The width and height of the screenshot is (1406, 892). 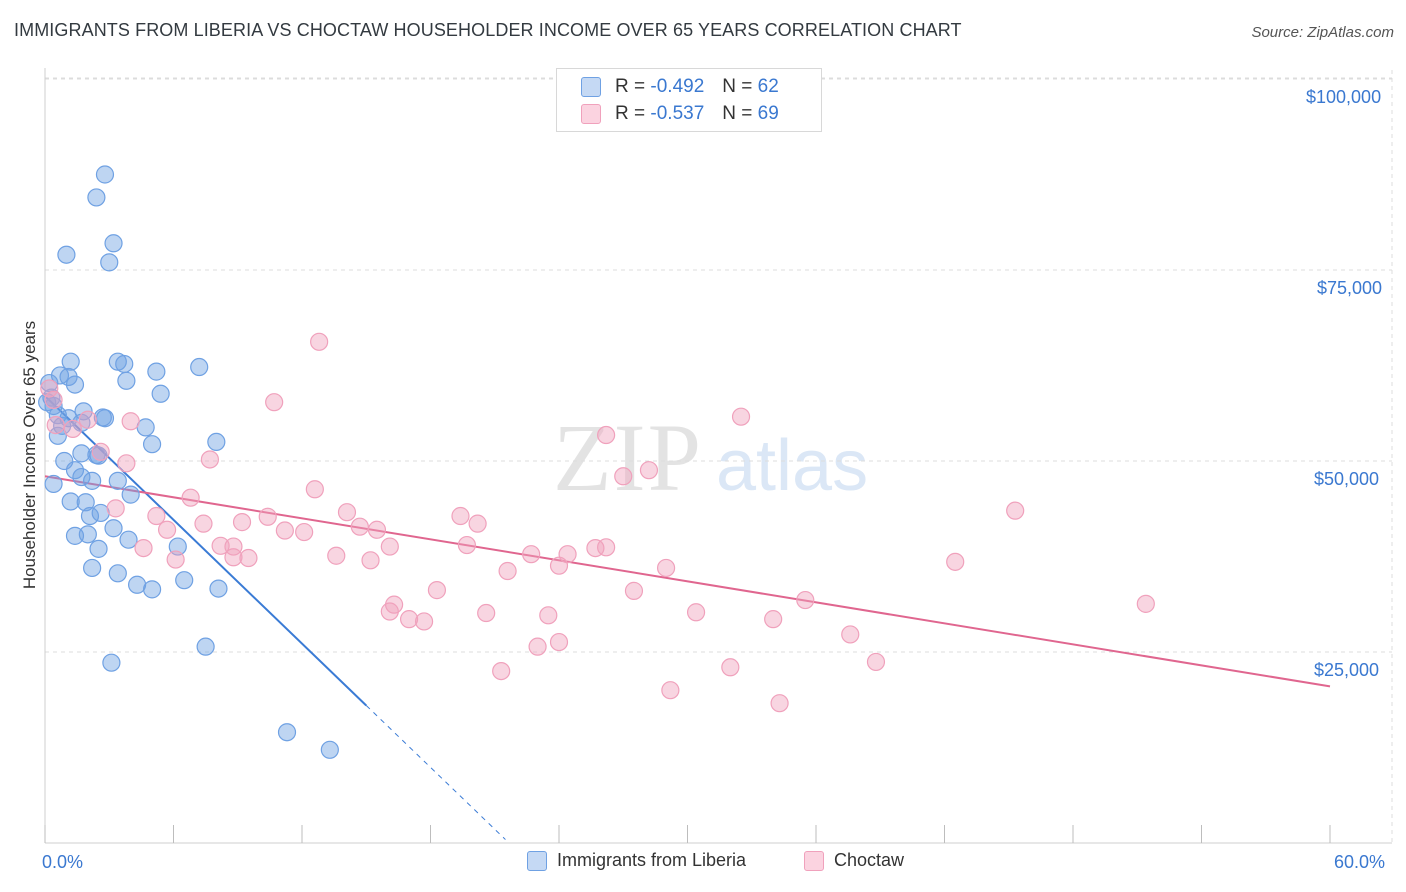 What do you see at coordinates (689, 100) in the screenshot?
I see `stats-legend: R = -0.492 N = 62 R = -0.537 N = 69` at bounding box center [689, 100].